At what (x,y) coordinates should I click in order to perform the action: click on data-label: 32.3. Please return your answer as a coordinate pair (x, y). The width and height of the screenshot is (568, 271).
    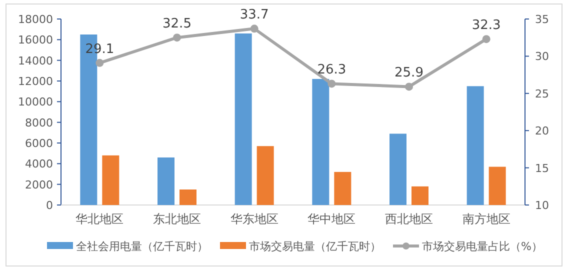
    Looking at the image, I should click on (486, 26).